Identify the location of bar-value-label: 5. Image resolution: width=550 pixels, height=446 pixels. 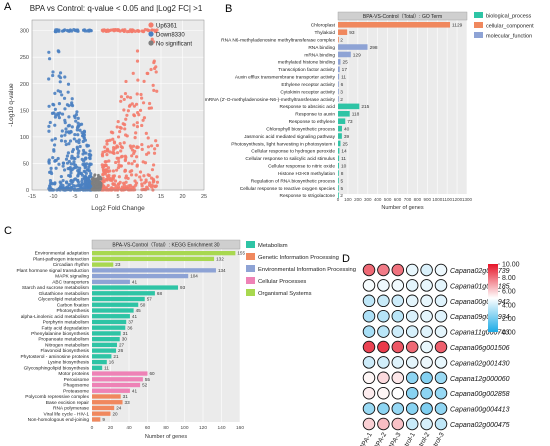
(341, 189).